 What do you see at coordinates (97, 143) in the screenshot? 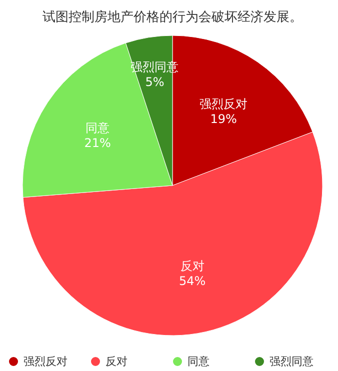
I see `data-label: 21%` at bounding box center [97, 143].